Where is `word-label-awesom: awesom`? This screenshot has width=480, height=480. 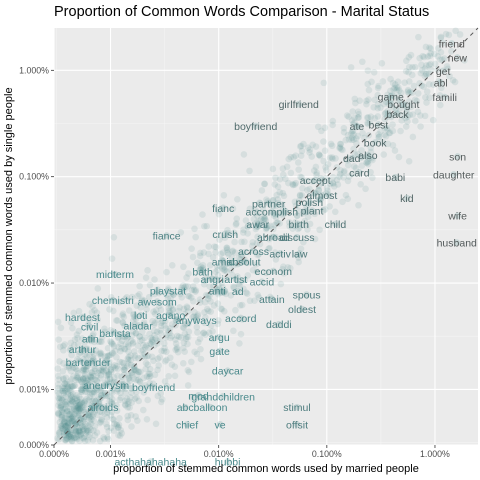
word-label-awesom: awesom is located at coordinates (157, 303).